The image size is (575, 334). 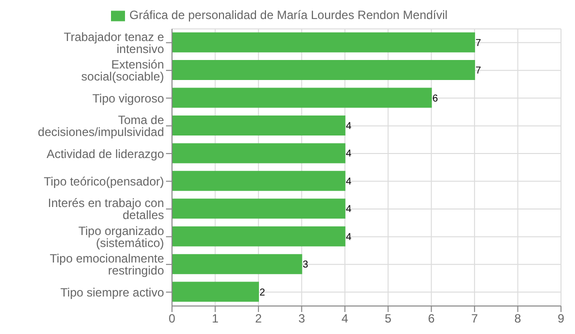 I want to click on x-tick-label: 9, so click(x=561, y=319).